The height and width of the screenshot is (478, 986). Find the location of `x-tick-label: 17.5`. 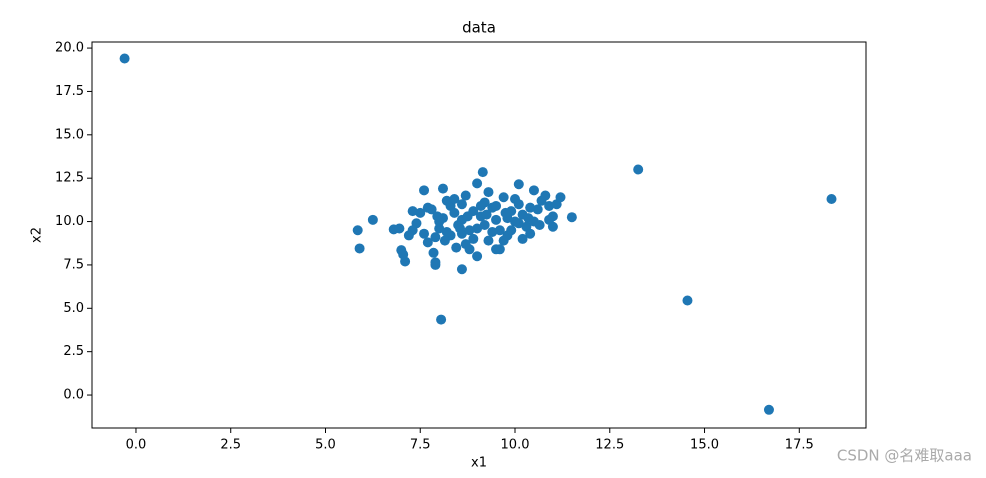

x-tick-label: 17.5 is located at coordinates (799, 445).